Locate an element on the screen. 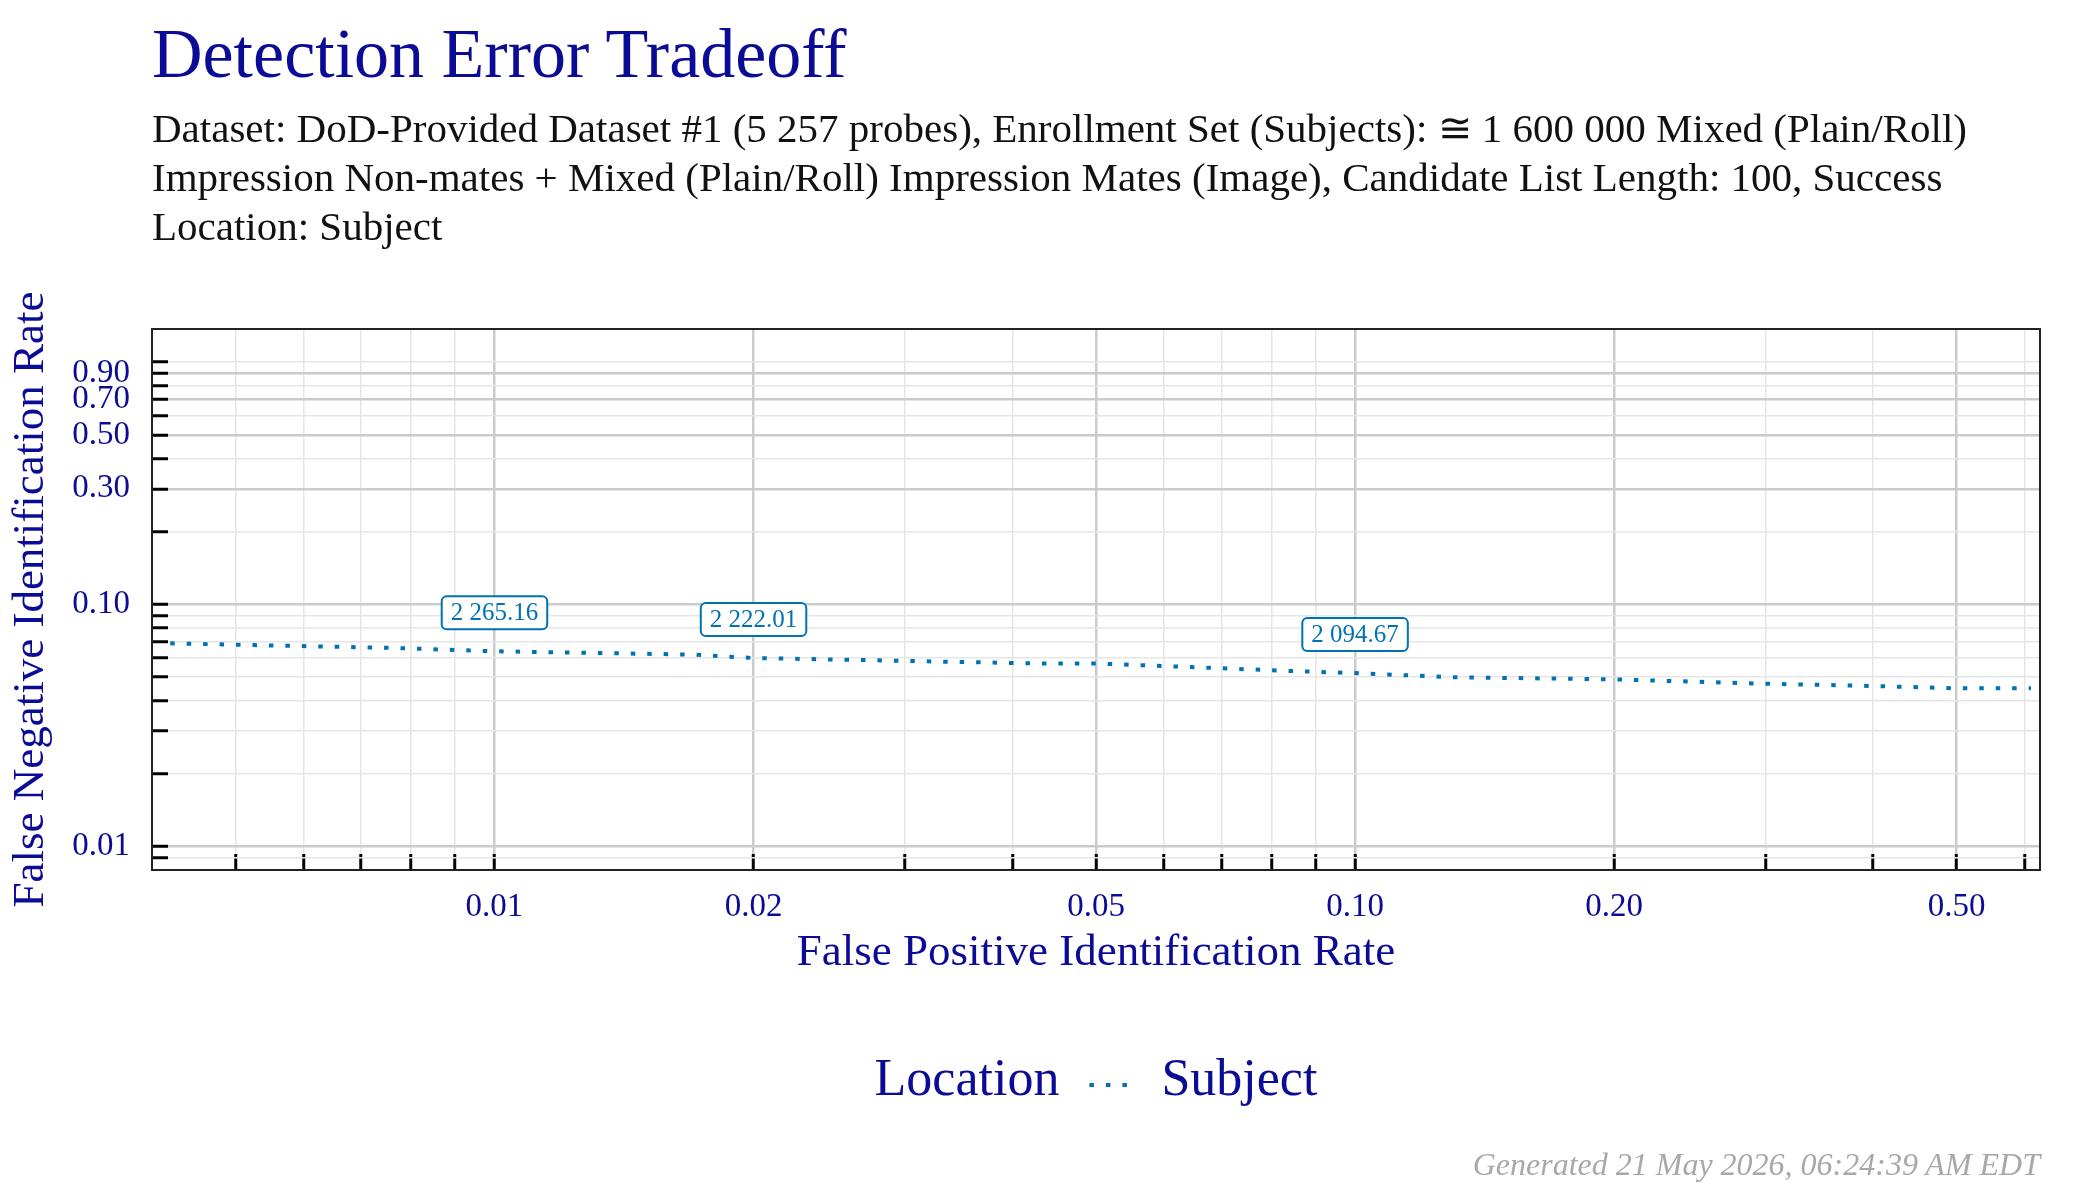 This screenshot has width=2100, height=1200. y-axis-title: False Negative Identification Rate is located at coordinates (27, 599).